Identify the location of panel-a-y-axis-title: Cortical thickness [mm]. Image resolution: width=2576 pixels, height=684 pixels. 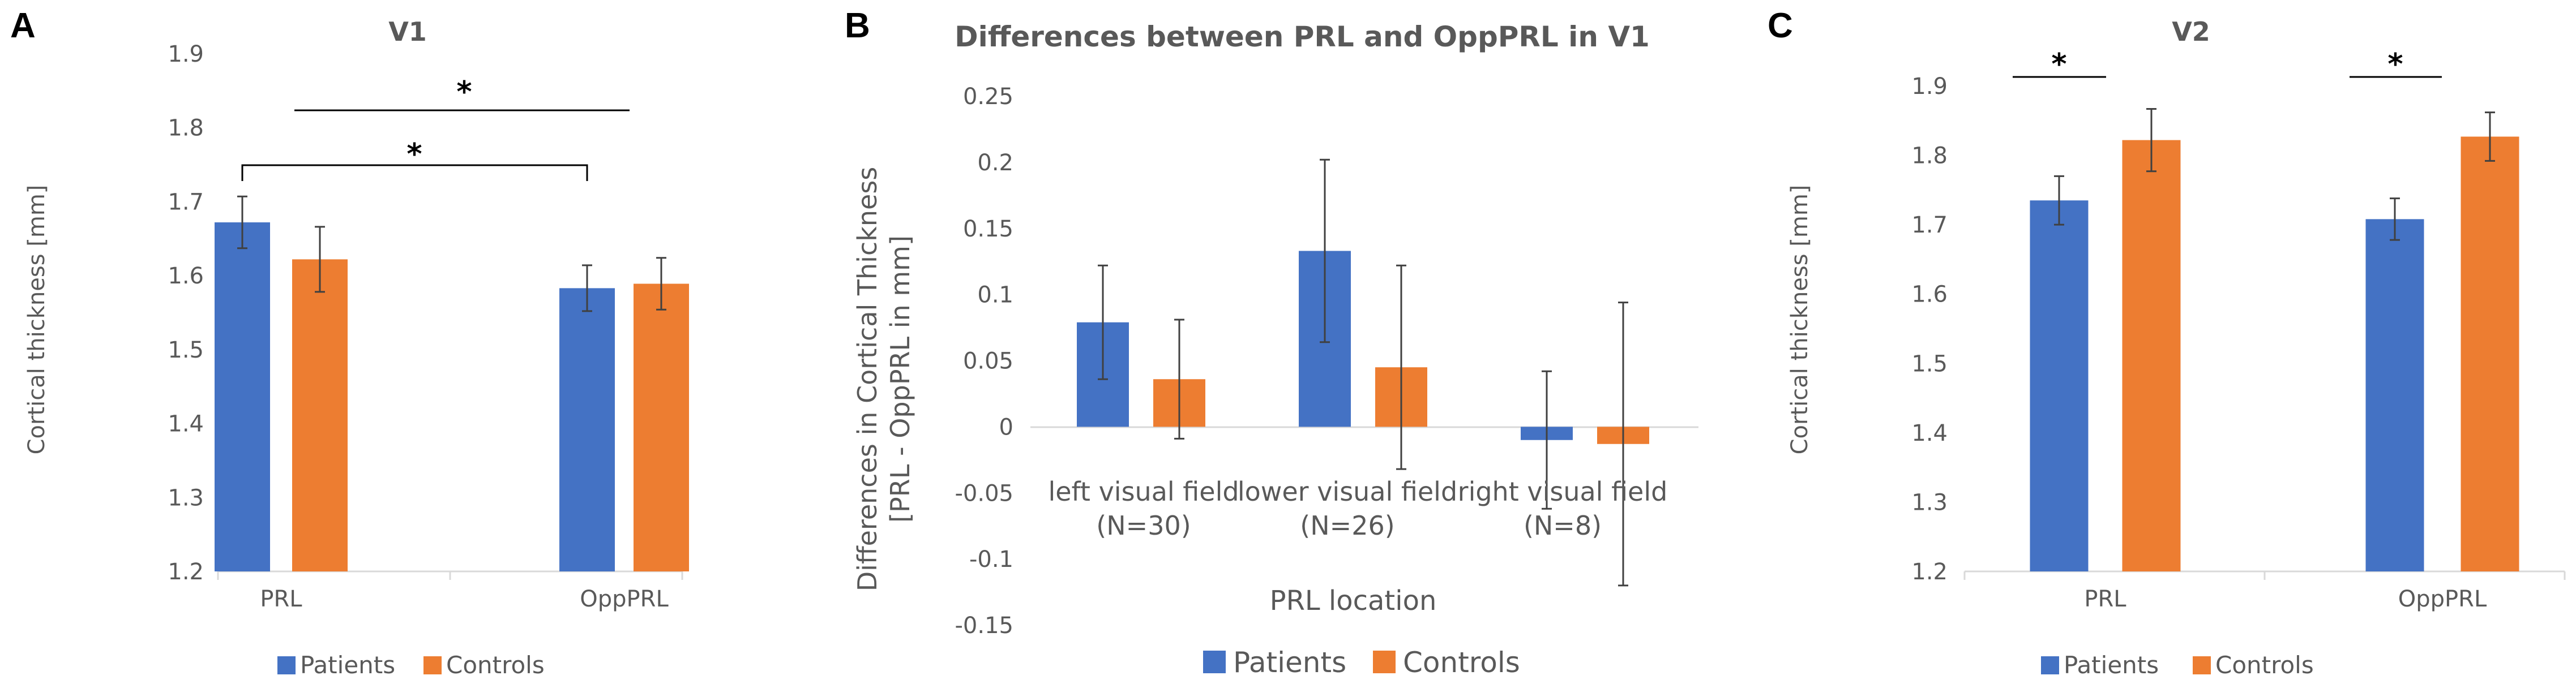
(37, 320).